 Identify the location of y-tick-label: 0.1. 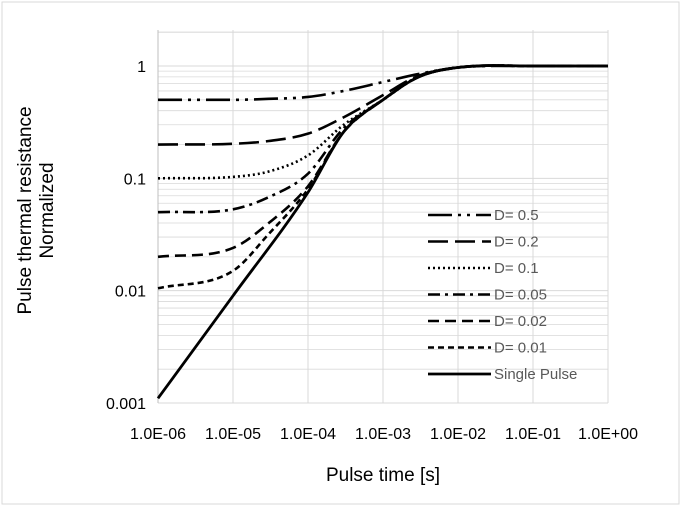
(135, 179).